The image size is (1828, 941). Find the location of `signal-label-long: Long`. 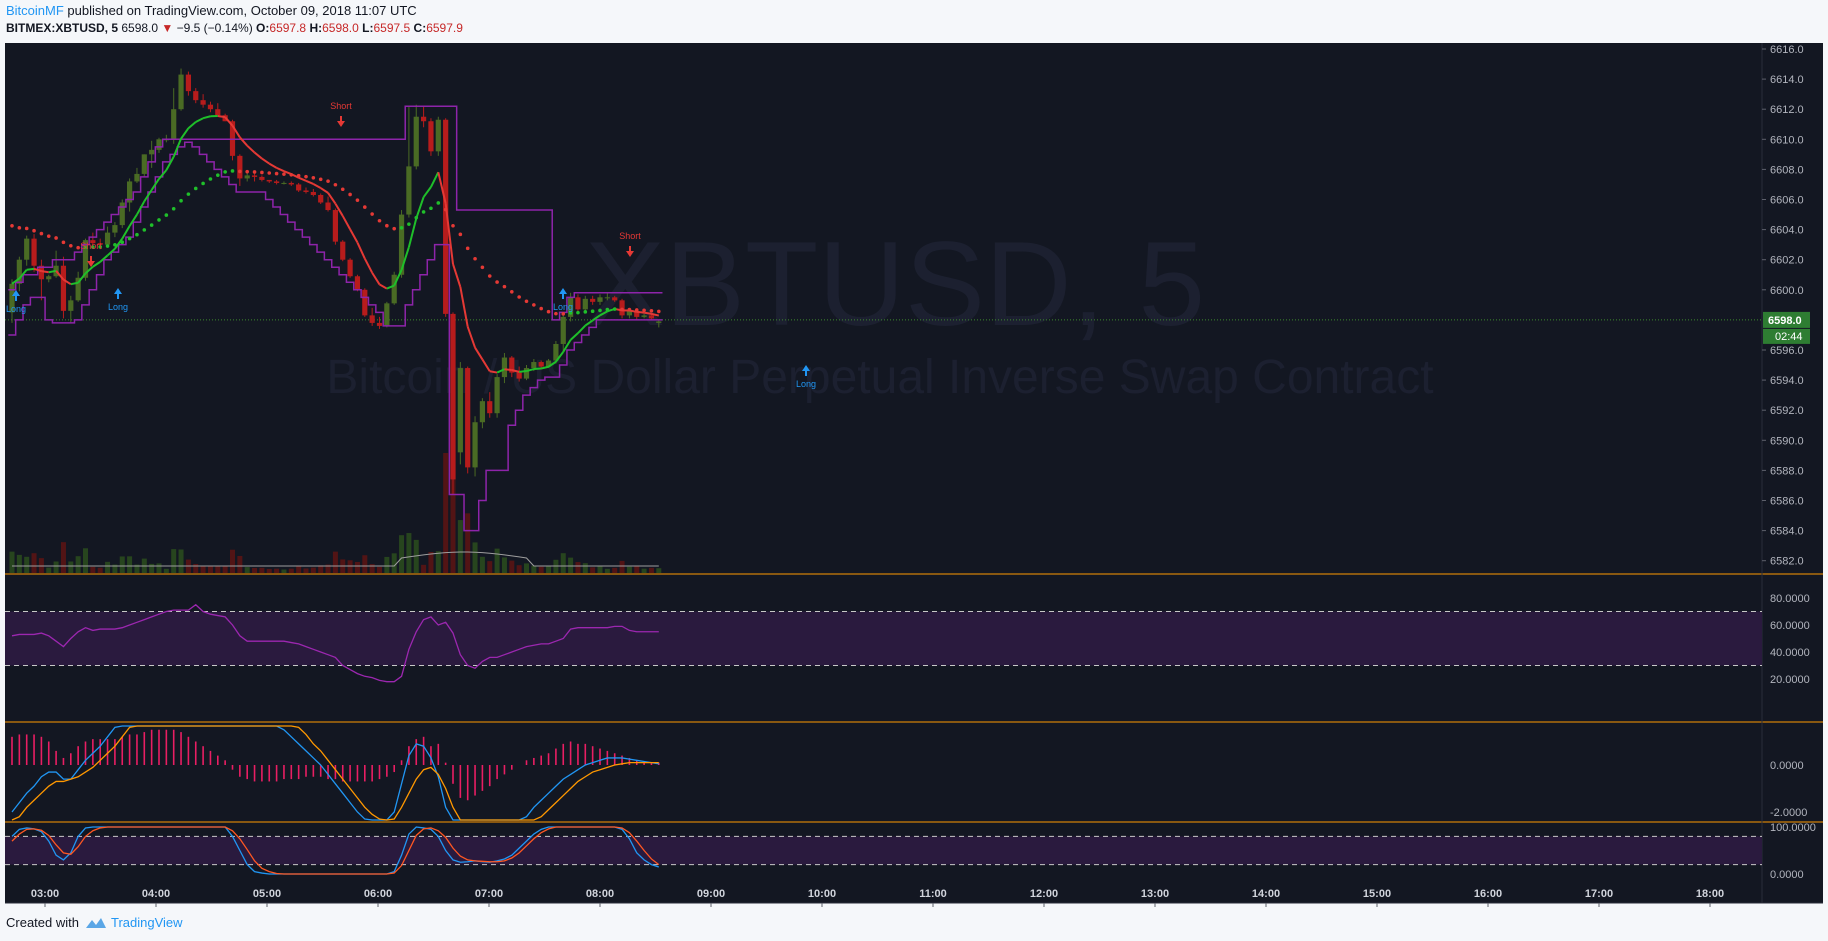

signal-label-long: Long is located at coordinates (118, 307).